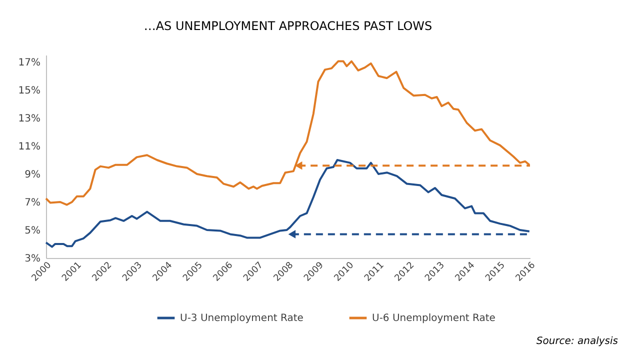  What do you see at coordinates (29, 119) in the screenshot?
I see `y-tick-label: 13%` at bounding box center [29, 119].